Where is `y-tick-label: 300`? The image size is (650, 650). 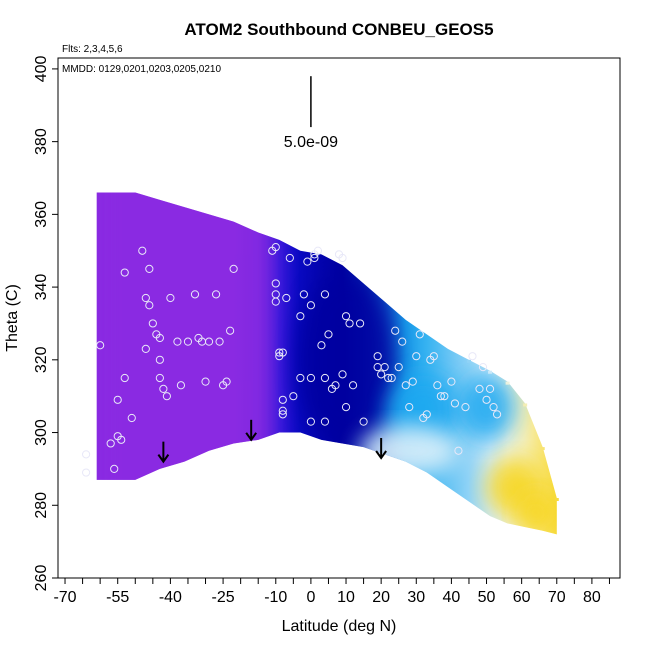
y-tick-label: 300 is located at coordinates (41, 432).